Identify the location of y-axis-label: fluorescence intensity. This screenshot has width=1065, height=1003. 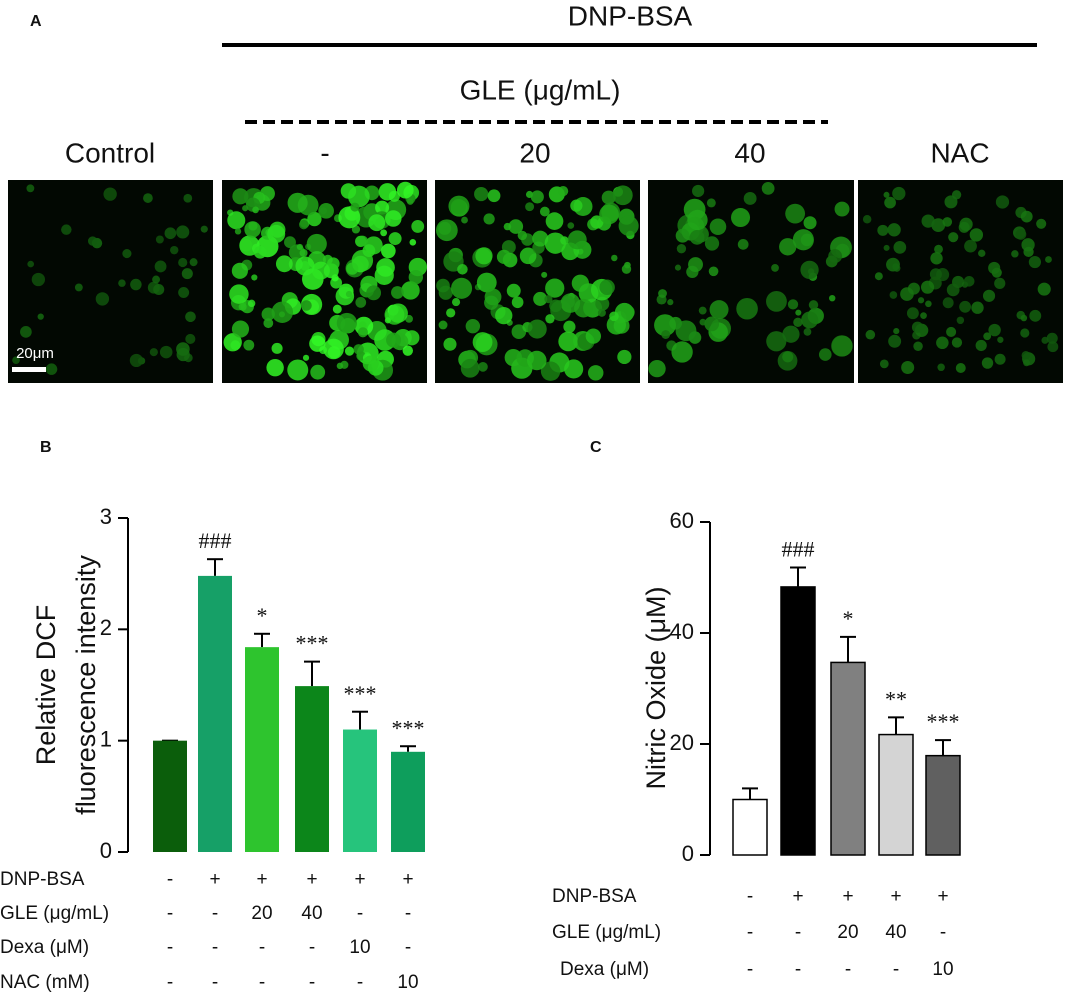
(86, 685).